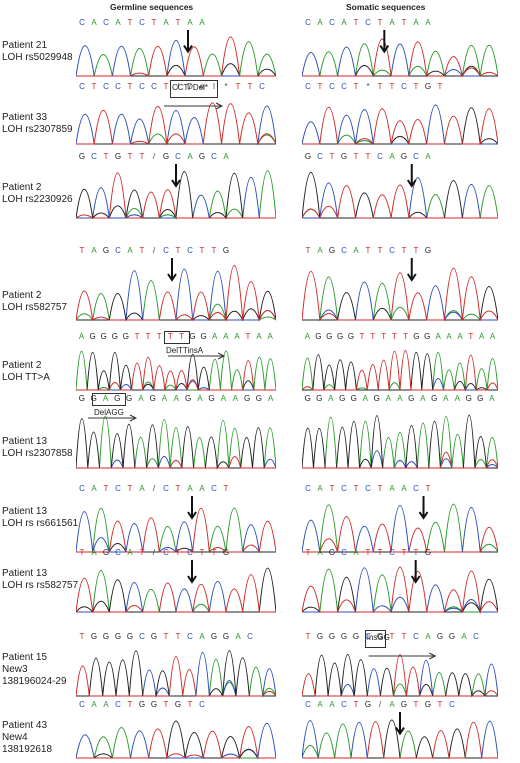 This screenshot has width=520, height=763. What do you see at coordinates (219, 106) in the screenshot?
I see `arrow-right-icon` at bounding box center [219, 106].